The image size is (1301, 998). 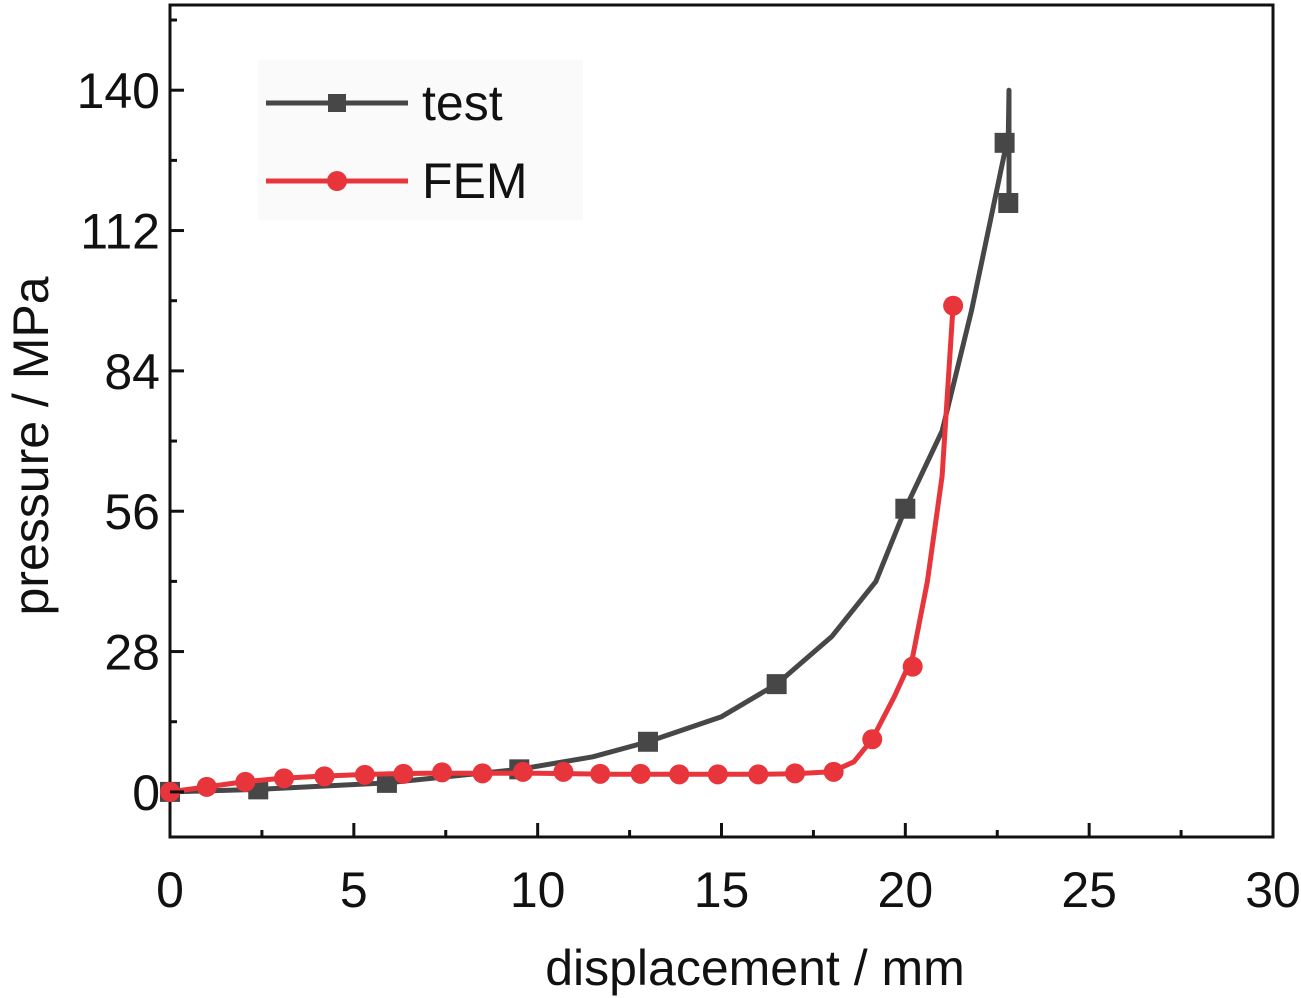 I want to click on x-tick-label: 0, so click(x=170, y=890).